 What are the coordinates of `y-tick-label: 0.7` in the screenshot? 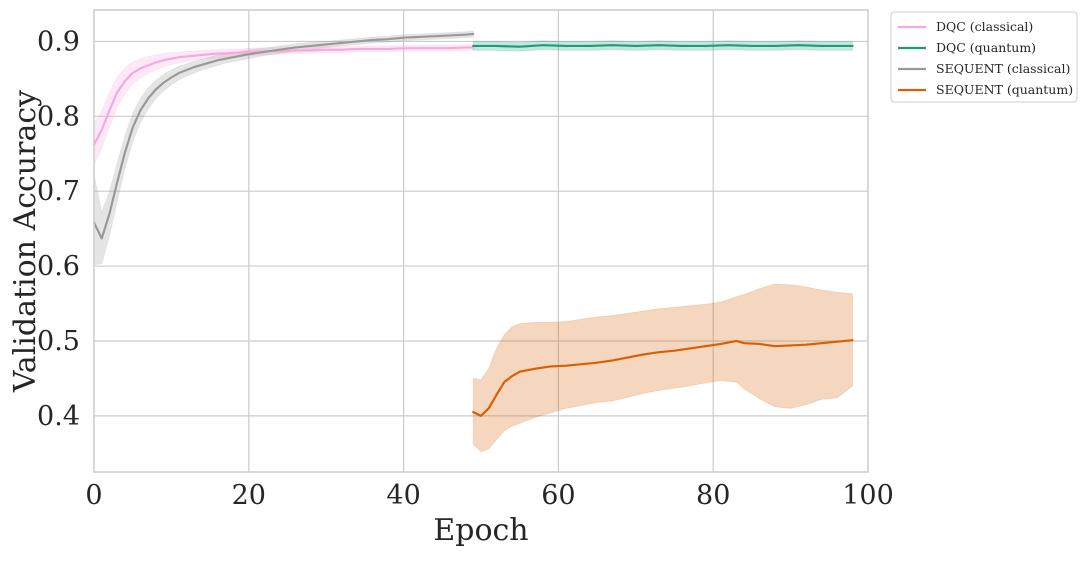 It's located at (58, 191).